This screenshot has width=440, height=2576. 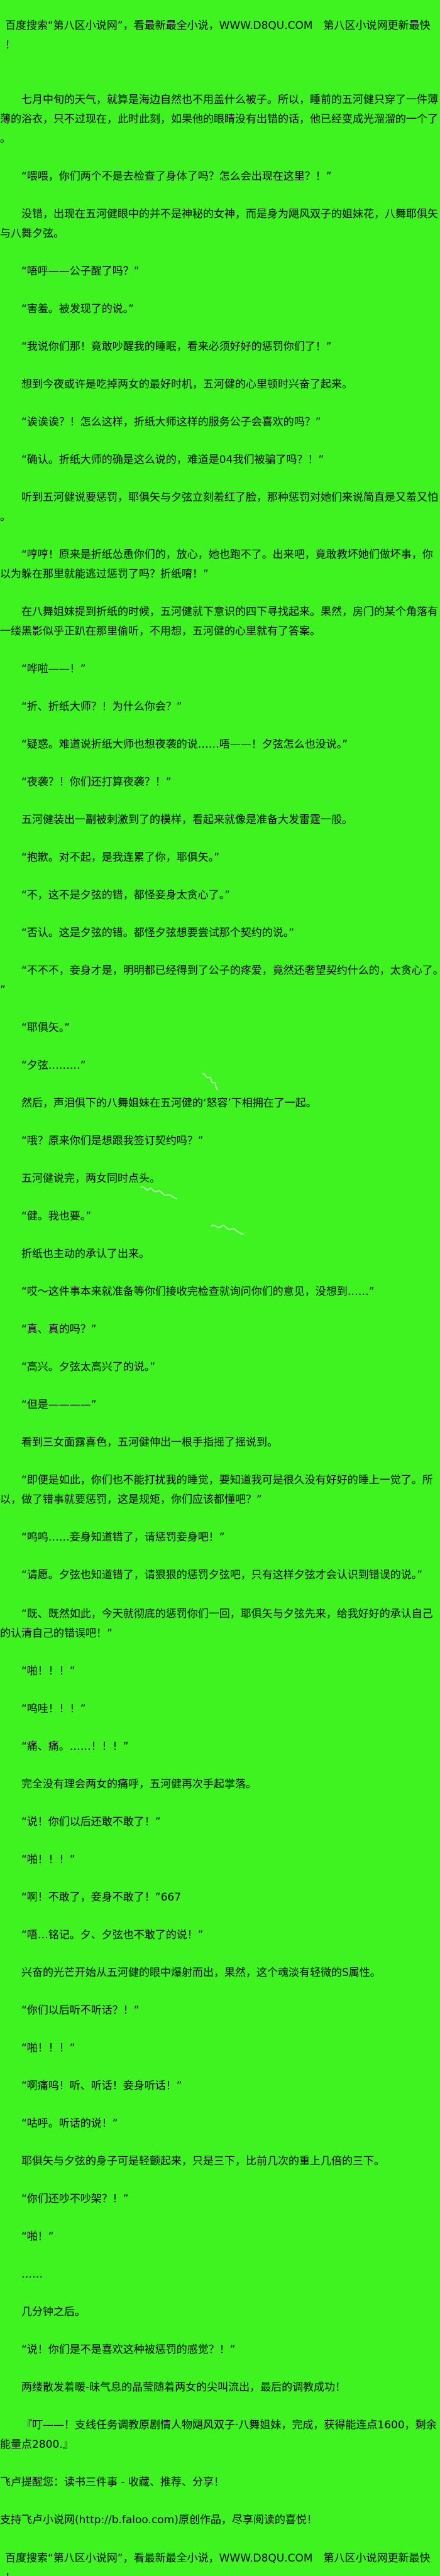 I want to click on dialogue-paragraph: “唔…铭记。夕、夕弦也不敢了的说！”, so click(x=112, y=1935).